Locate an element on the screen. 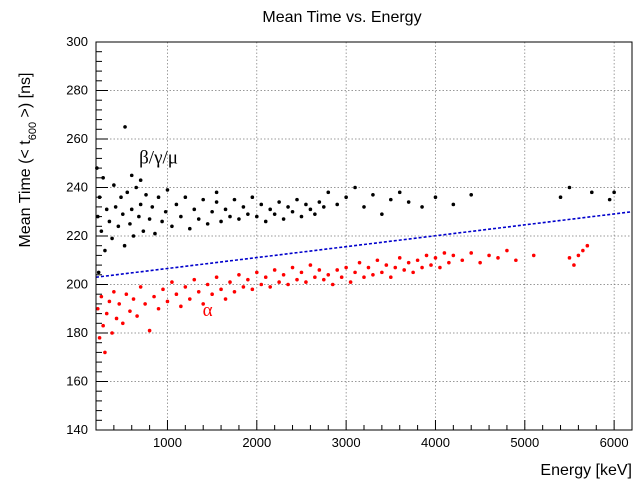 The height and width of the screenshot is (486, 644). y-axis-title: Mean Time (< t600 >) [ns] is located at coordinates (28, 160).